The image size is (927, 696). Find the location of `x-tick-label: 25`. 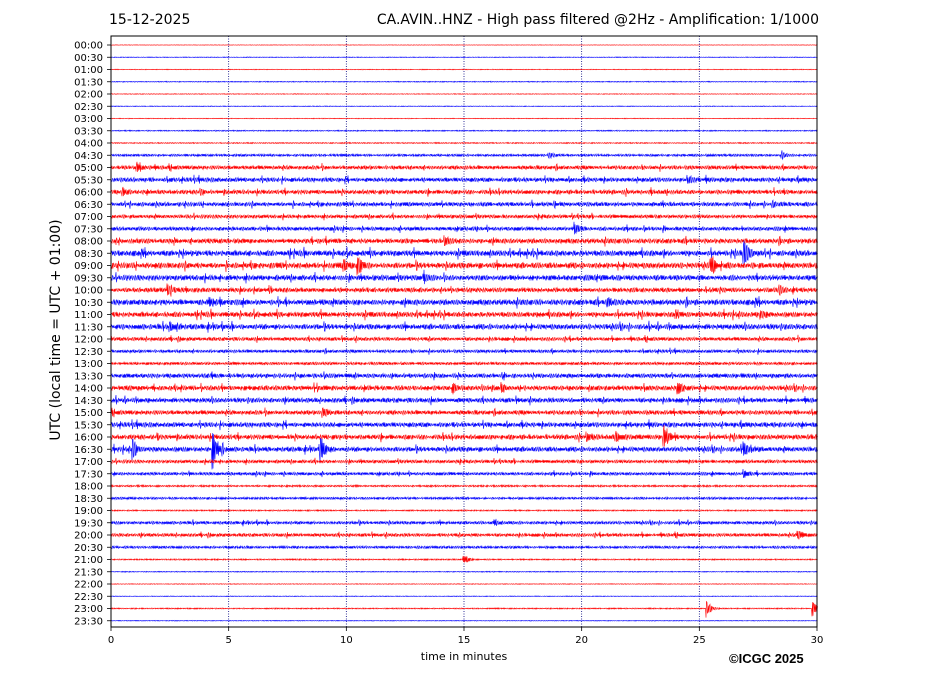

x-tick-label: 25 is located at coordinates (699, 640).